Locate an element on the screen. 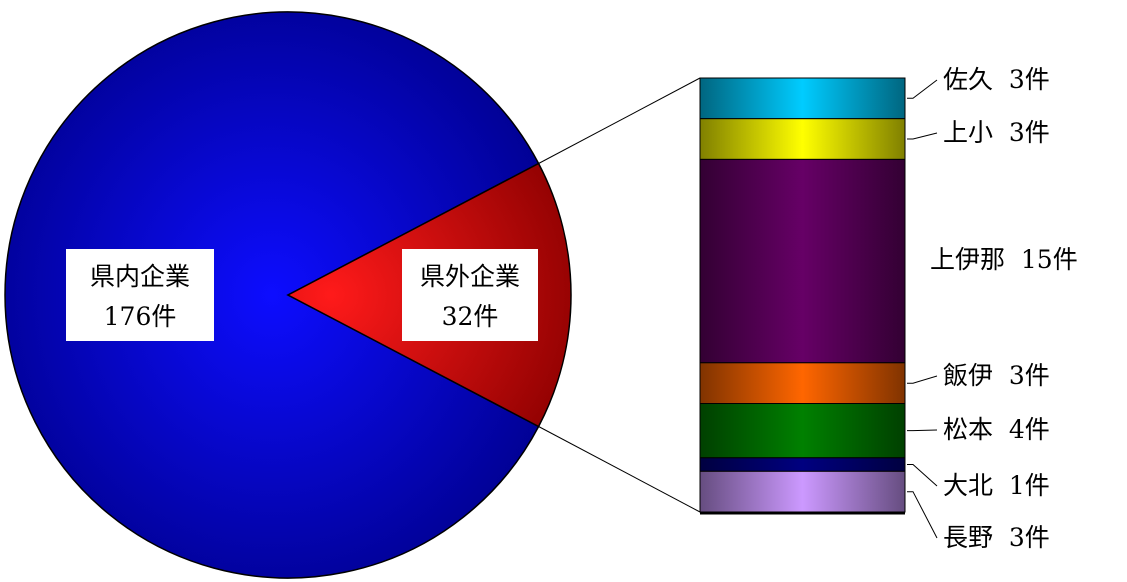  pie-slice-value: 176件 is located at coordinates (140, 316).